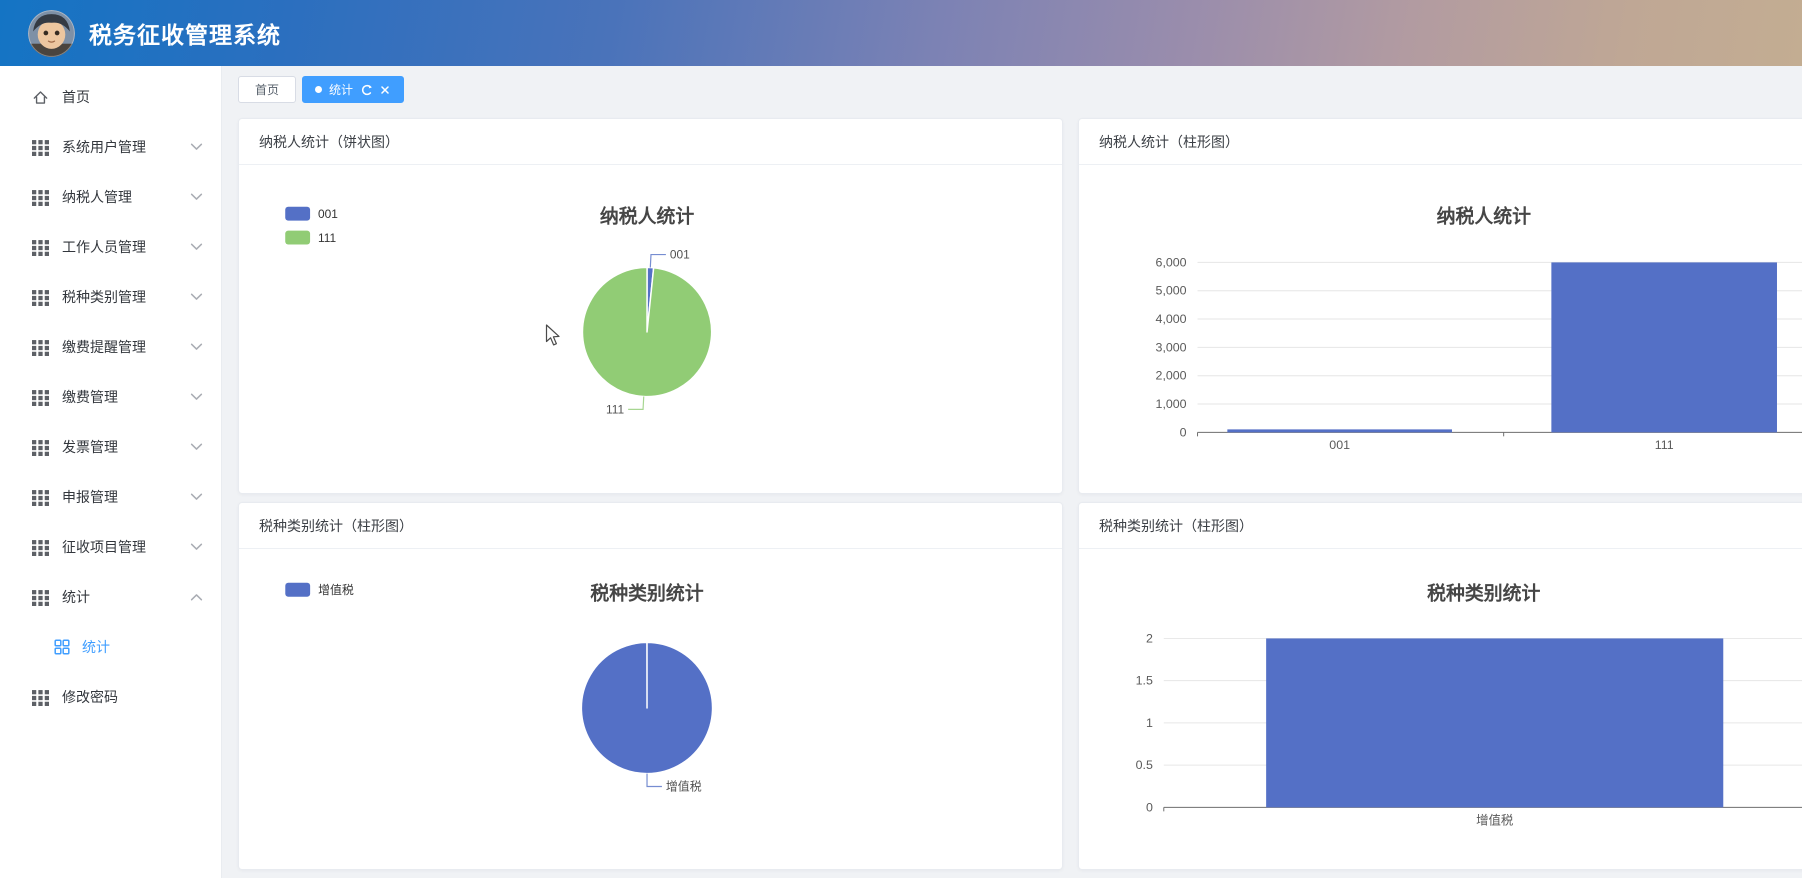  I want to click on home-icon, so click(40, 97).